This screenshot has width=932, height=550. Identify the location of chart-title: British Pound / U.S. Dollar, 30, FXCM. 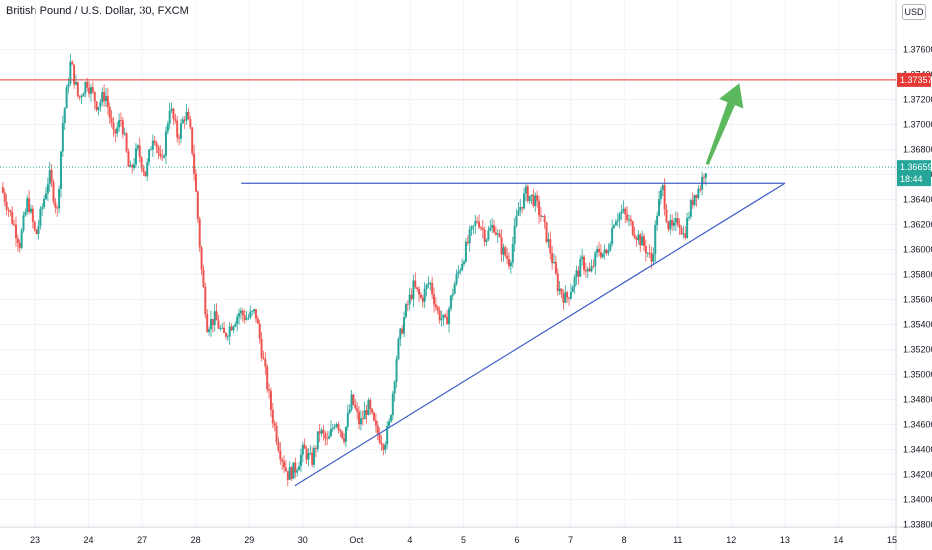
(97, 11).